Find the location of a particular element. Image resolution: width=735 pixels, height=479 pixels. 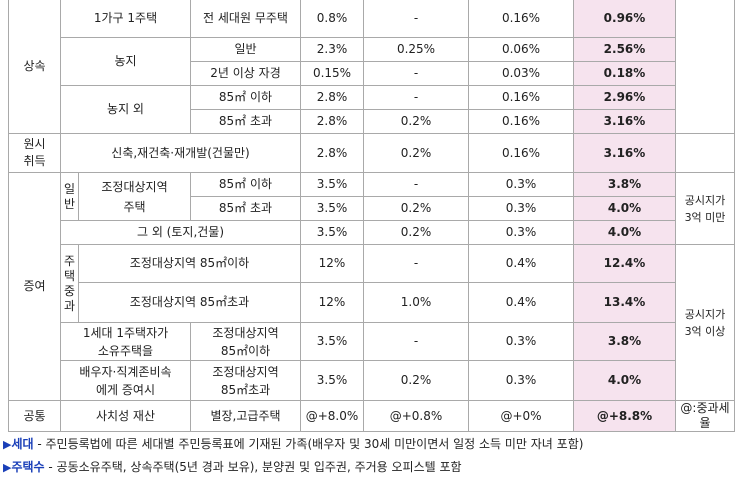

total-rate: 12.4% is located at coordinates (624, 263).